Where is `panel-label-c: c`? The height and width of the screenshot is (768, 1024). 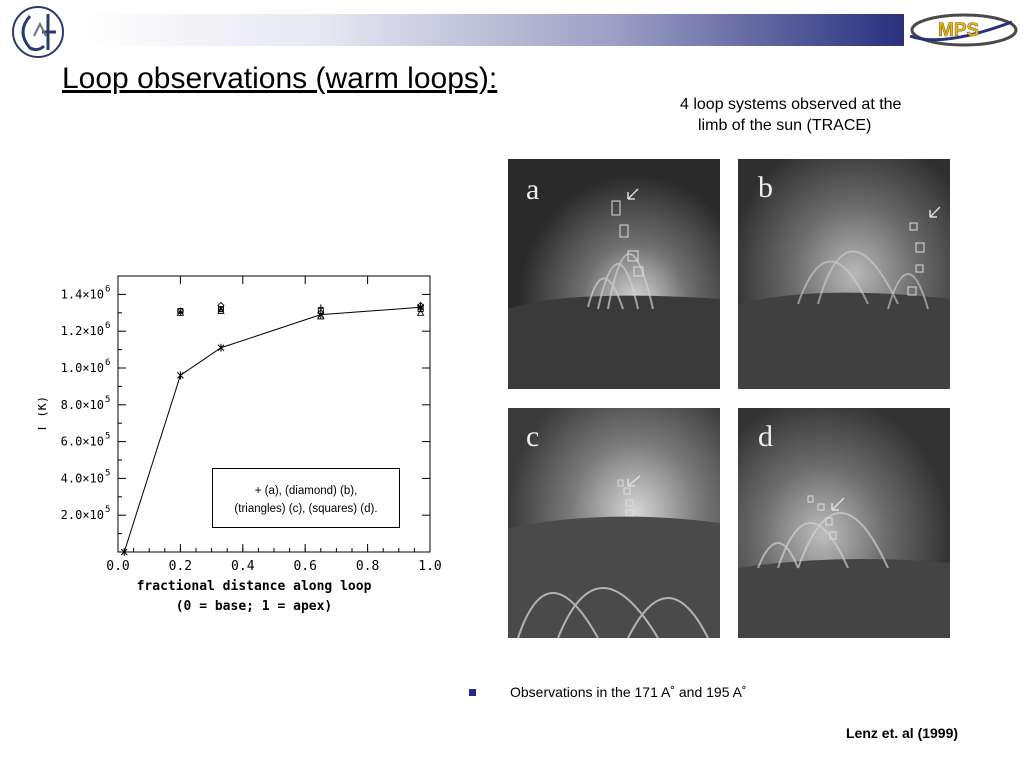 panel-label-c: c is located at coordinates (532, 436).